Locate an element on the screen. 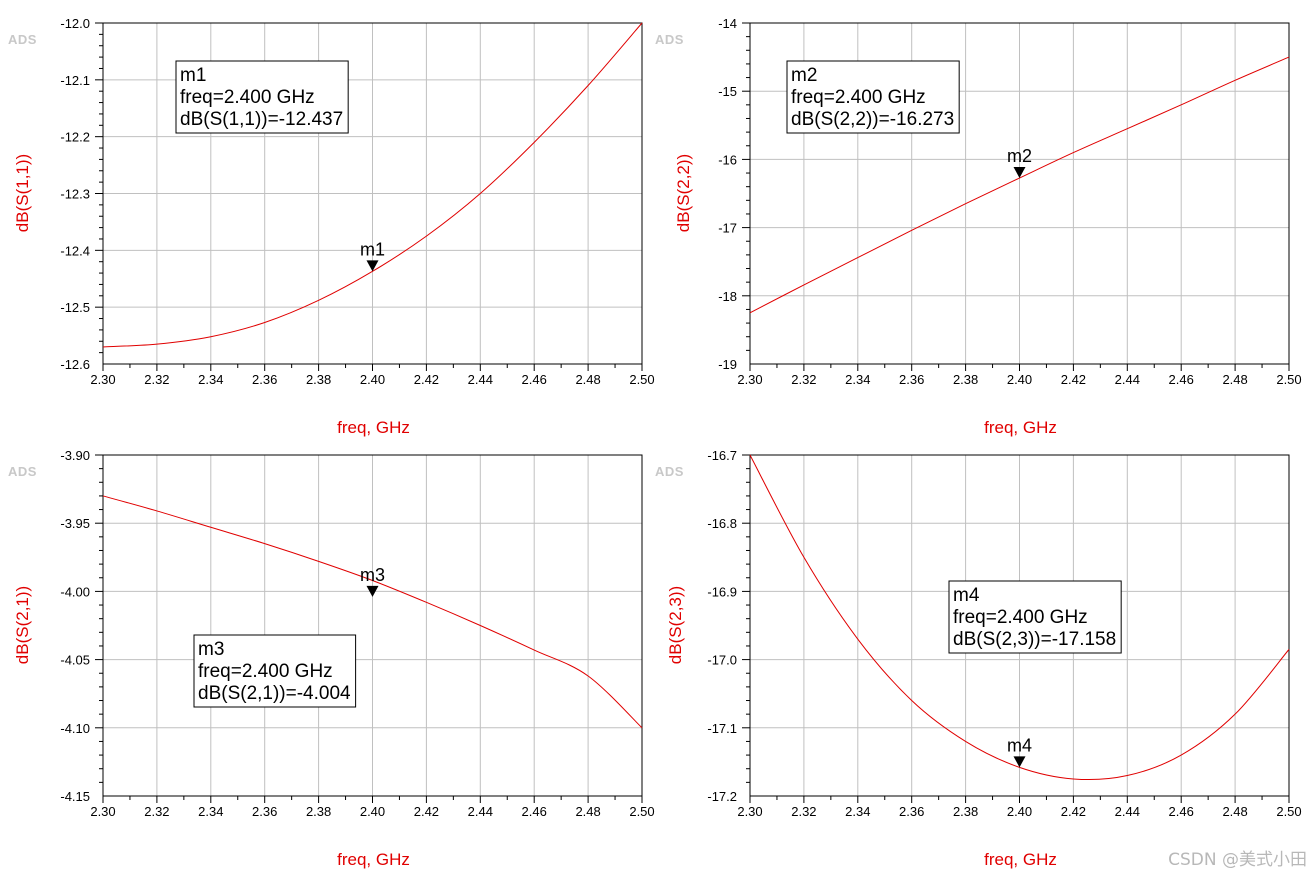 The image size is (1313, 876). marker-readout-text: m2 is located at coordinates (804, 75).